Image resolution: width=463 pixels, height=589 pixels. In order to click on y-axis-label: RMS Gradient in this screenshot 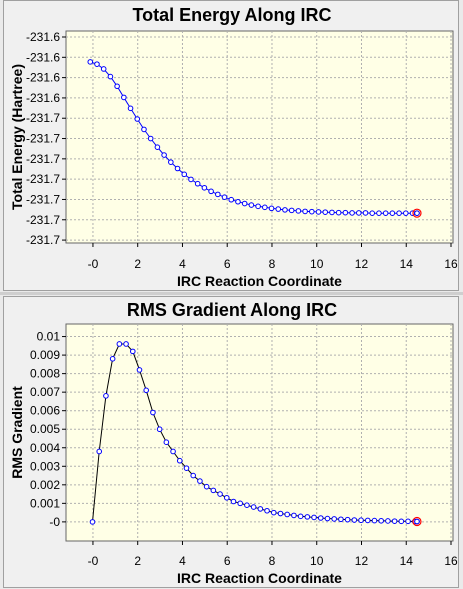, I will do `click(17, 432)`.